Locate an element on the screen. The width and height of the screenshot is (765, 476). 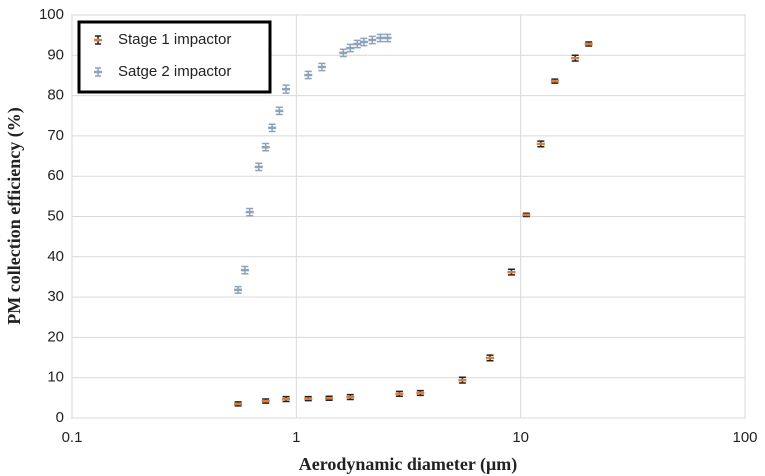
legend-box is located at coordinates (174, 57).